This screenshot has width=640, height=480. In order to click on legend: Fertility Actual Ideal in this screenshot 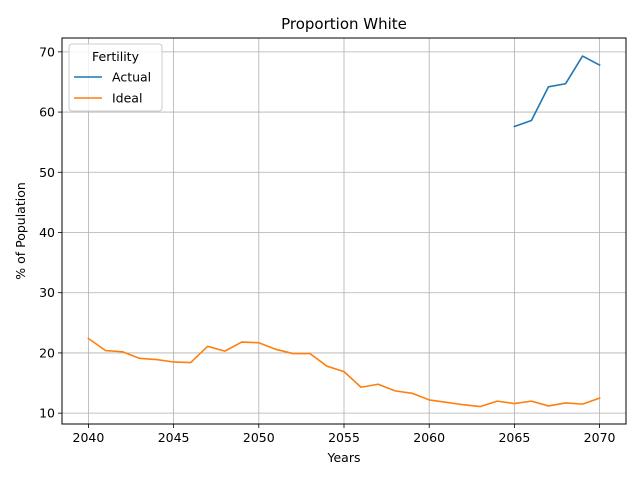, I will do `click(115, 77)`.